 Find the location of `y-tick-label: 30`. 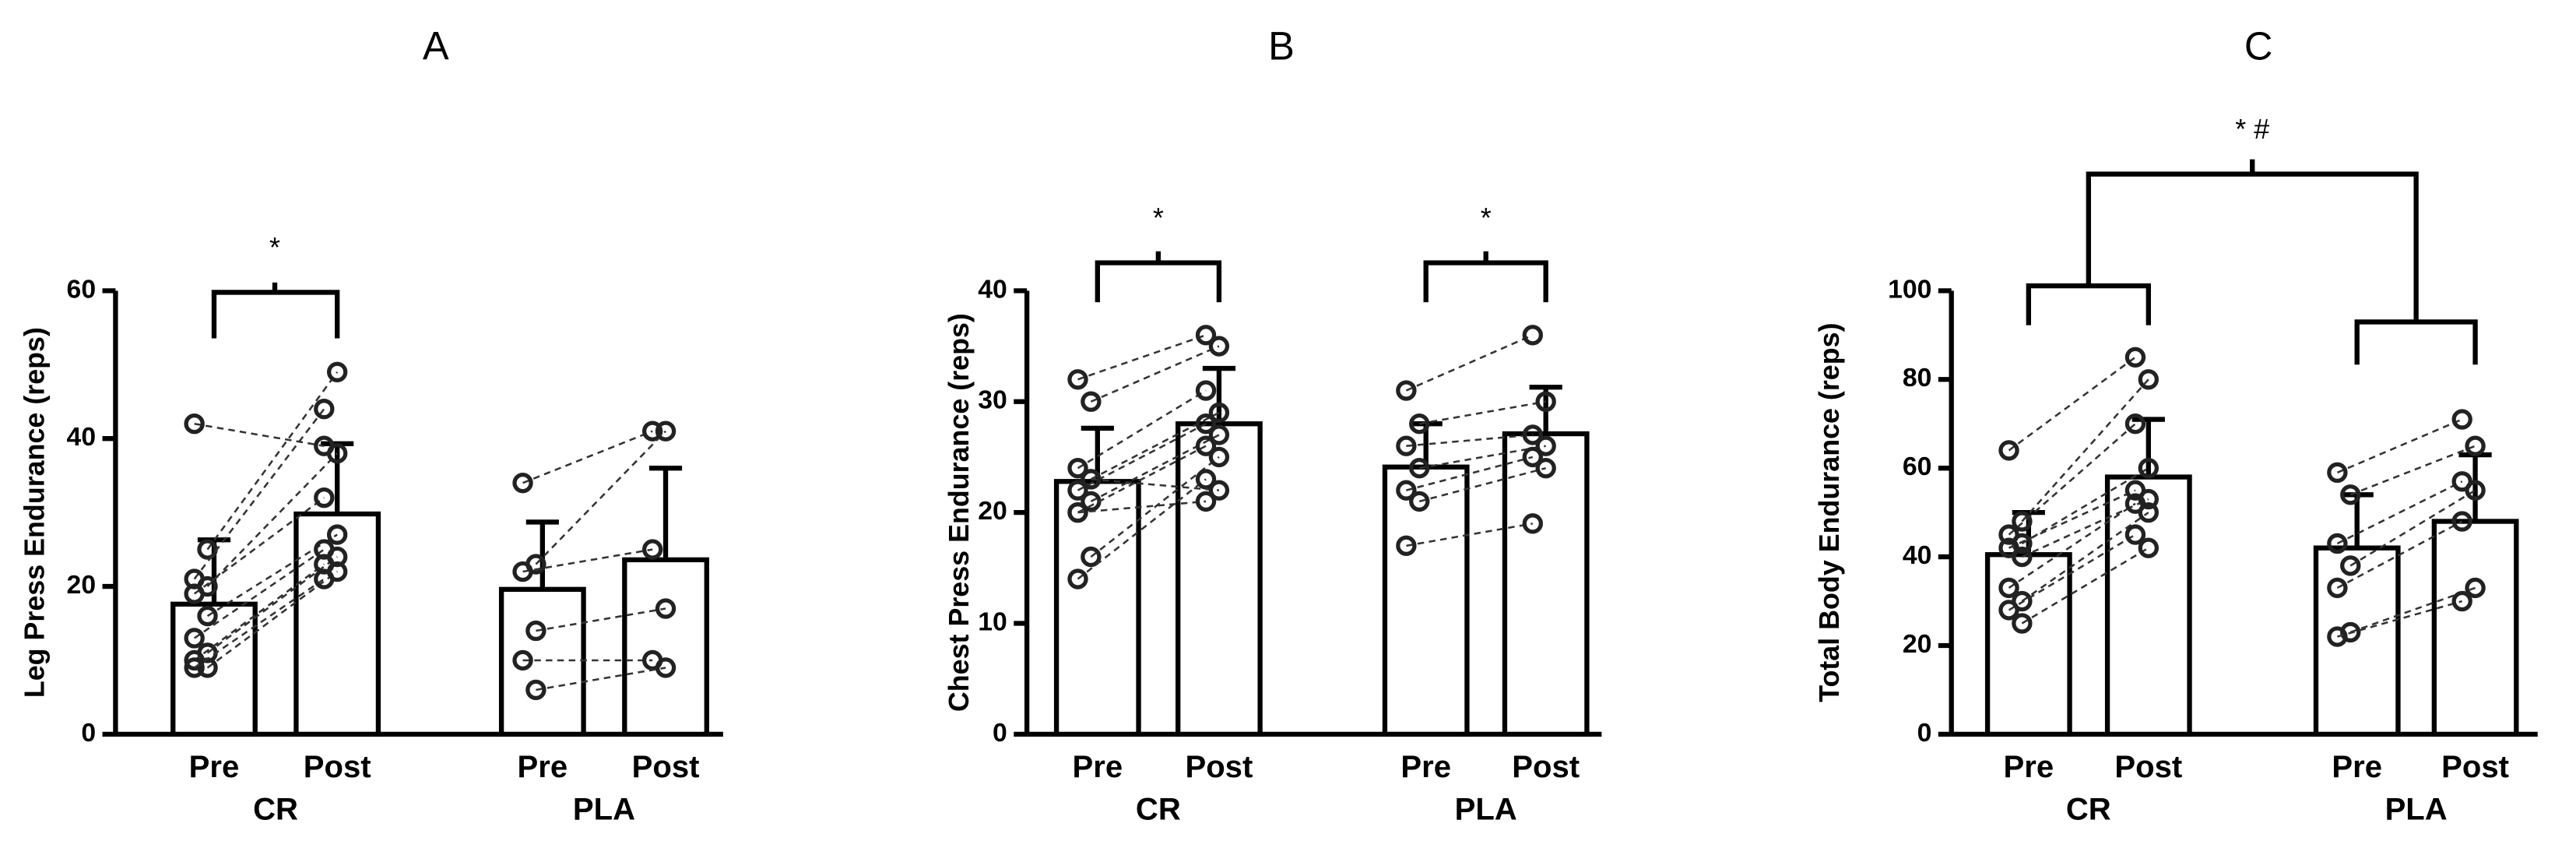

y-tick-label: 30 is located at coordinates (993, 400).